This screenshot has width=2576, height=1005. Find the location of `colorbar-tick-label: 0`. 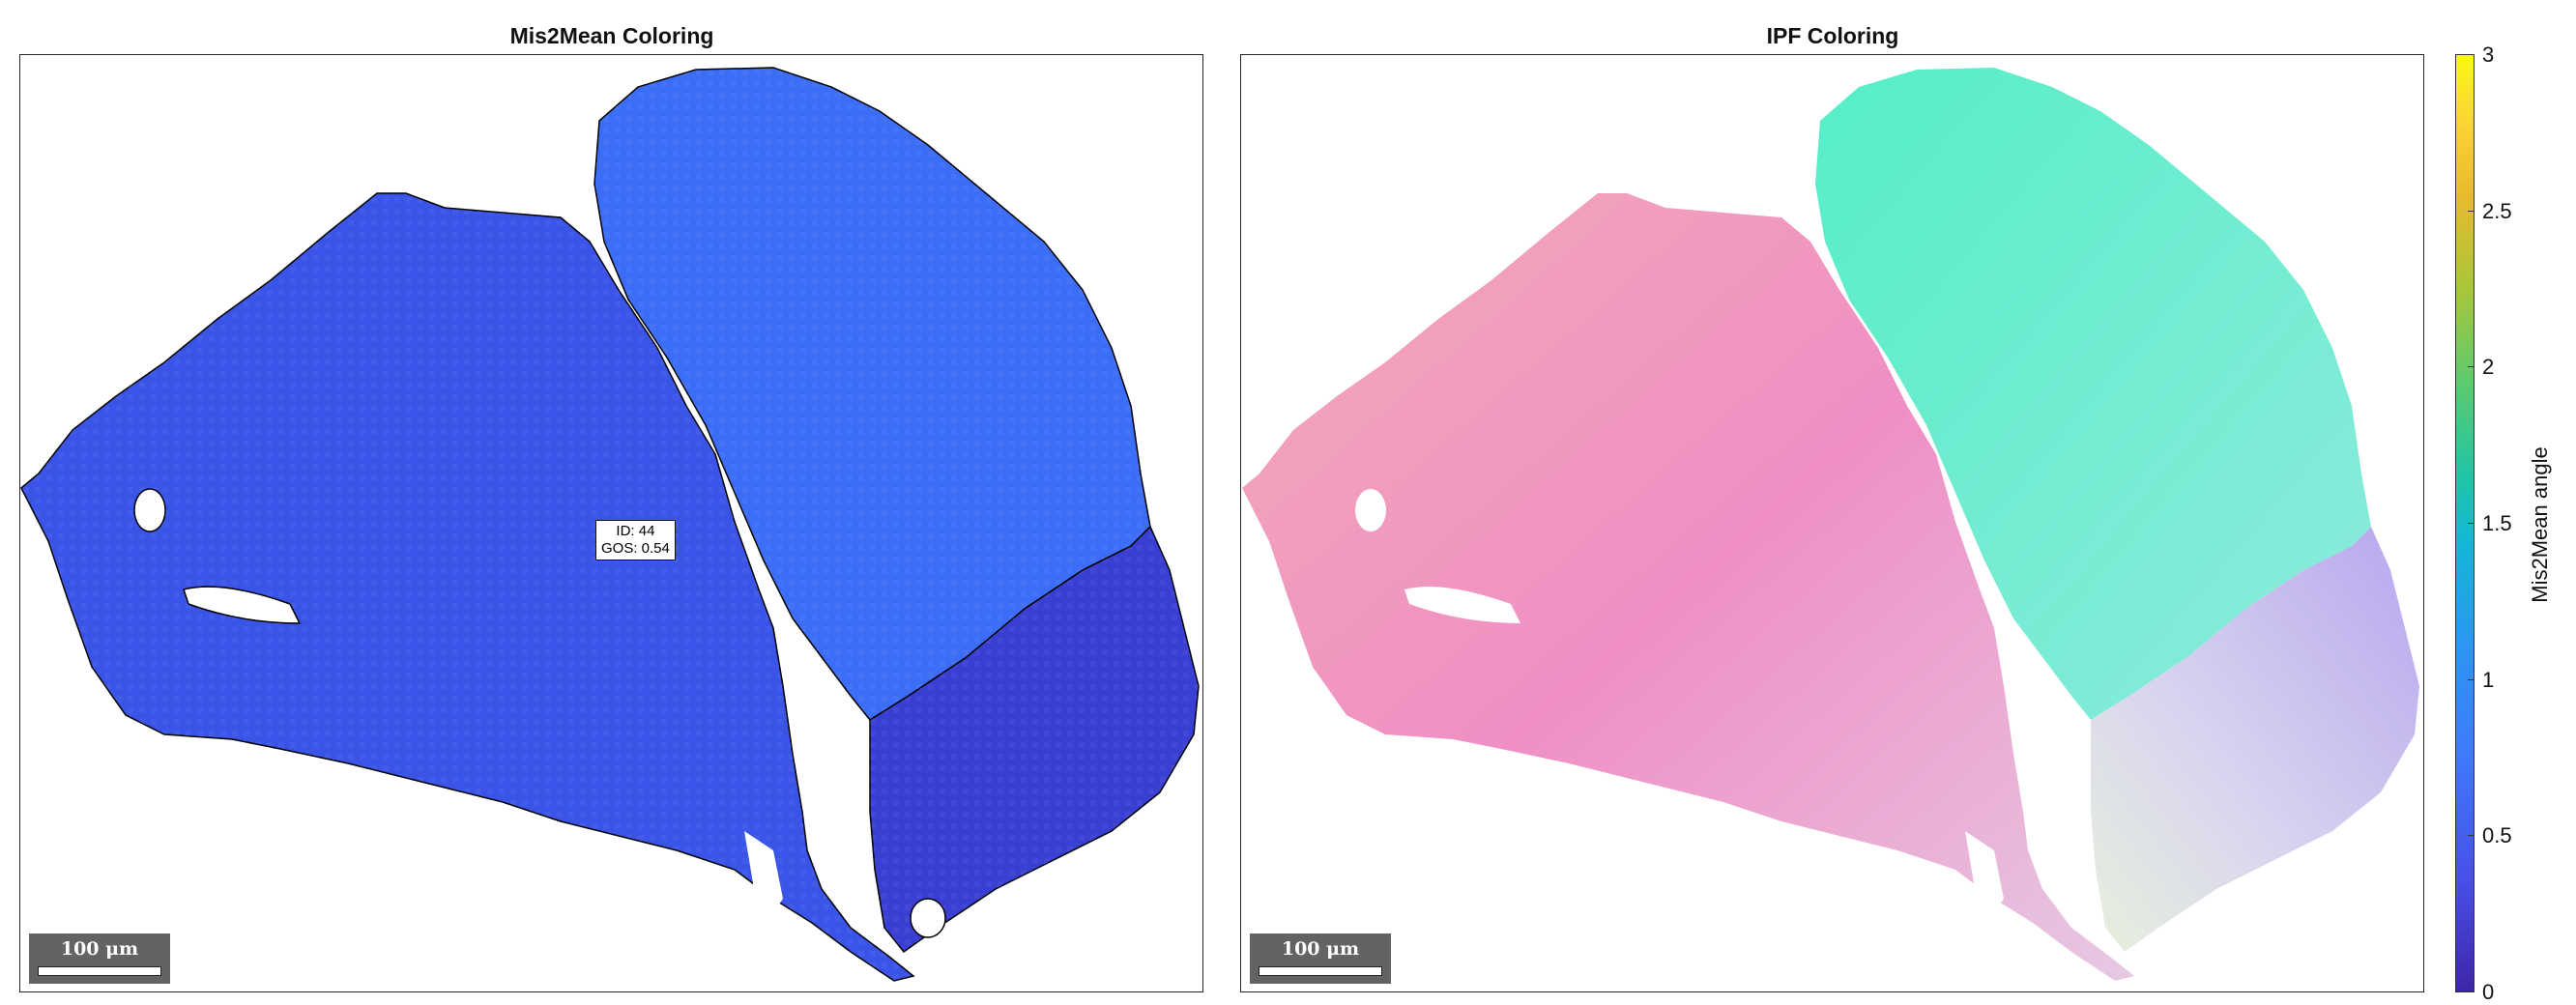

colorbar-tick-label: 0 is located at coordinates (2488, 992).